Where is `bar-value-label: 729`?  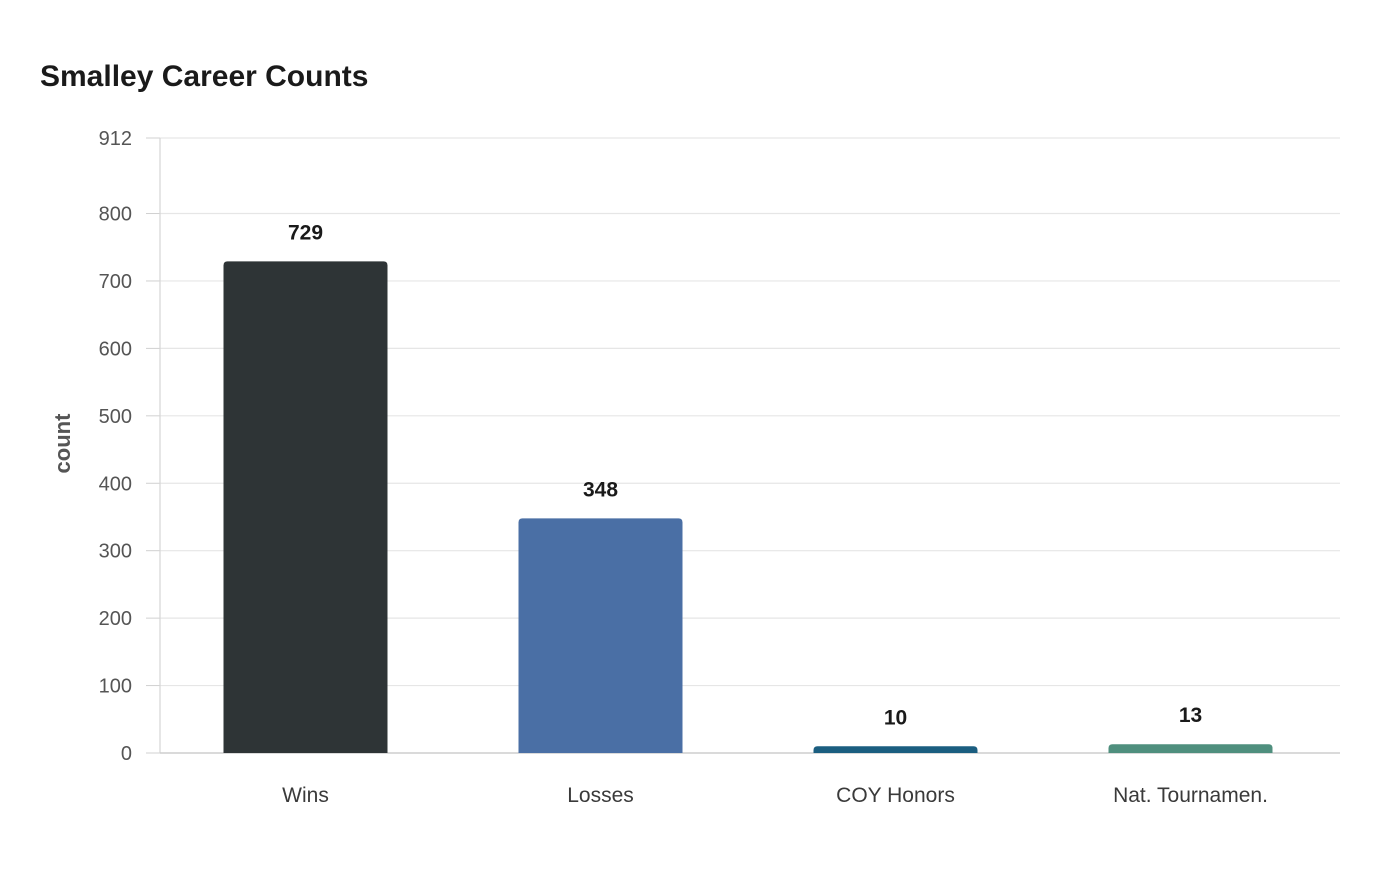
bar-value-label: 729 is located at coordinates (305, 232).